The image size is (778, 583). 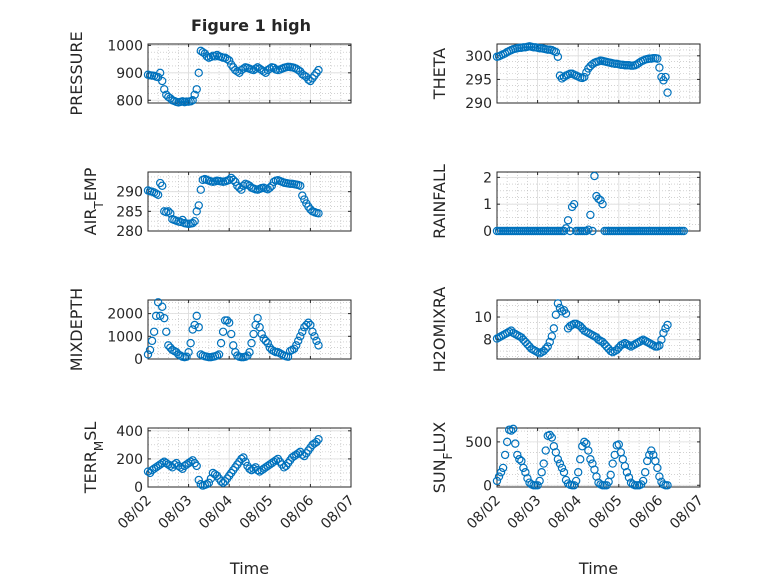 What do you see at coordinates (439, 201) in the screenshot?
I see `y-axis-label: RAINFALL` at bounding box center [439, 201].